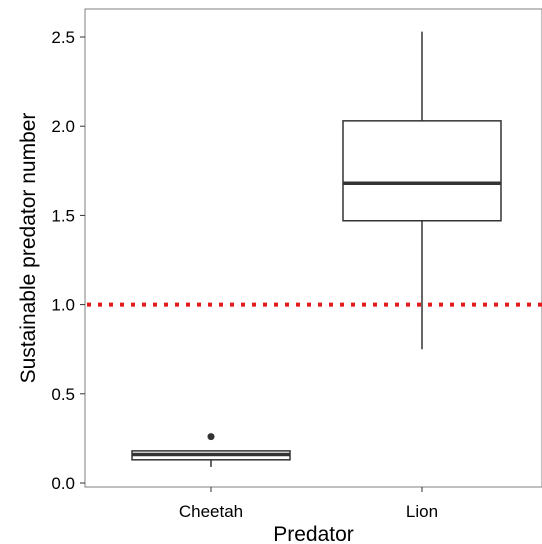 Image resolution: width=542 pixels, height=544 pixels. I want to click on y-axis: 0.0 0.5 1.0 1.5 2.0 2.5, so click(68, 260).